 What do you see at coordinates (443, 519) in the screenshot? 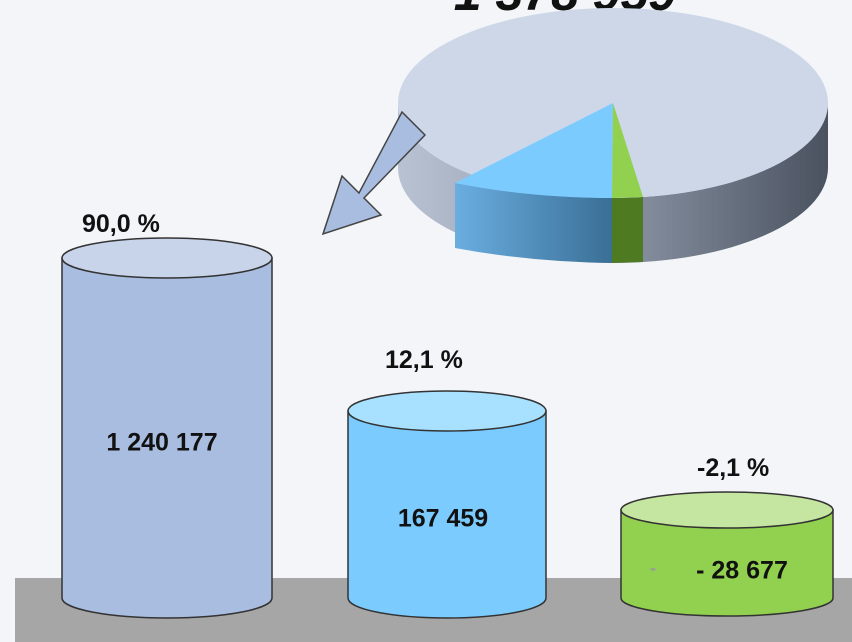
I see `amount-label: 167 459` at bounding box center [443, 519].